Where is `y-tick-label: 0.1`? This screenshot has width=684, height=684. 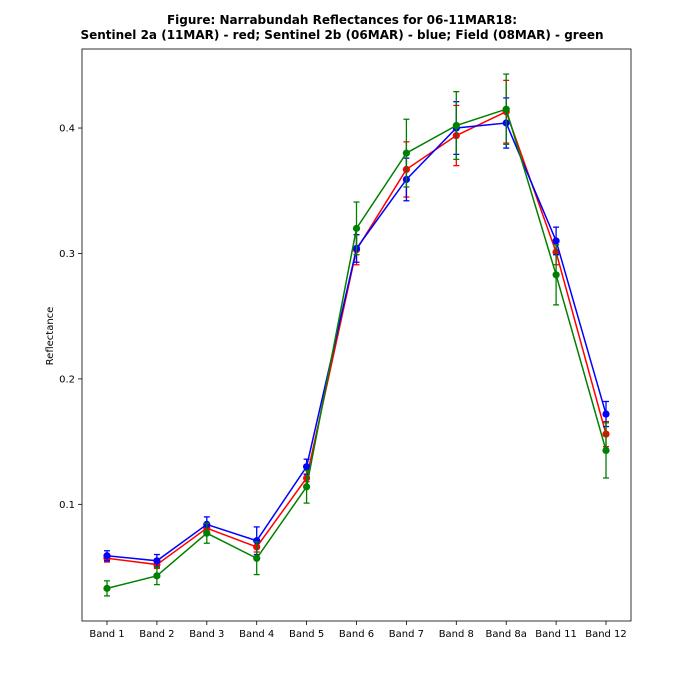
y-tick-label: 0.1 is located at coordinates (67, 505).